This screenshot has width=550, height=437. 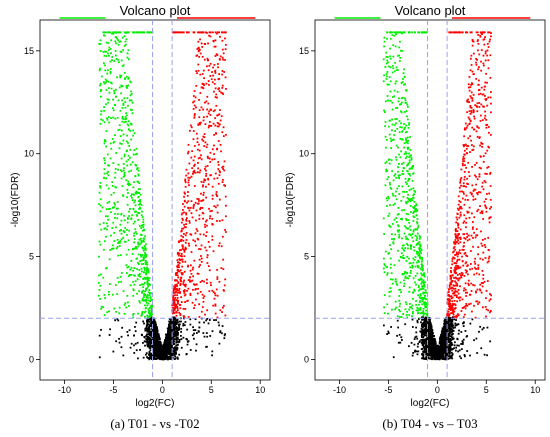 What do you see at coordinates (211, 390) in the screenshot?
I see `x-tick-label: 5` at bounding box center [211, 390].